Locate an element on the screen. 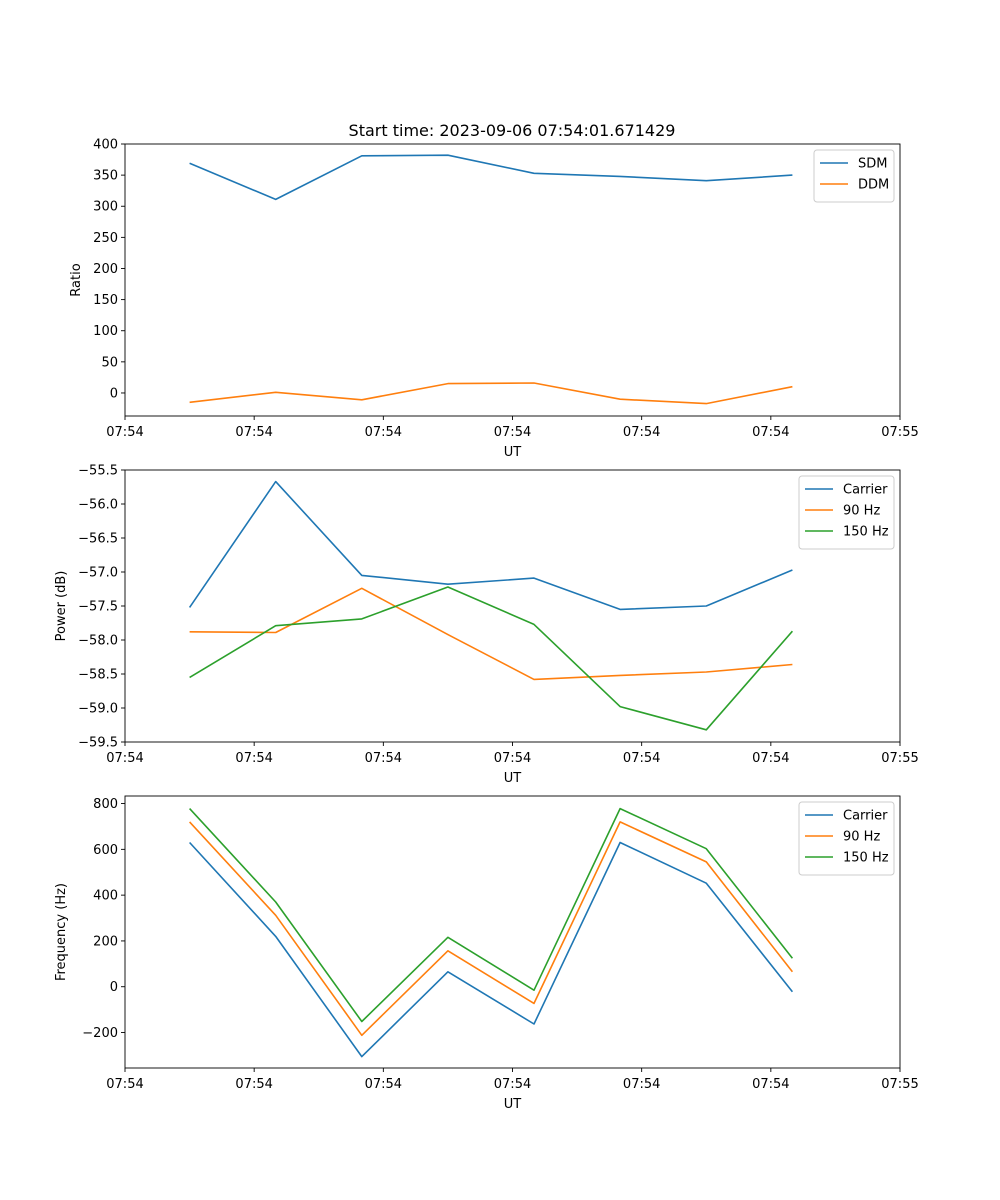  y-axis-label: Ratio is located at coordinates (76, 279).